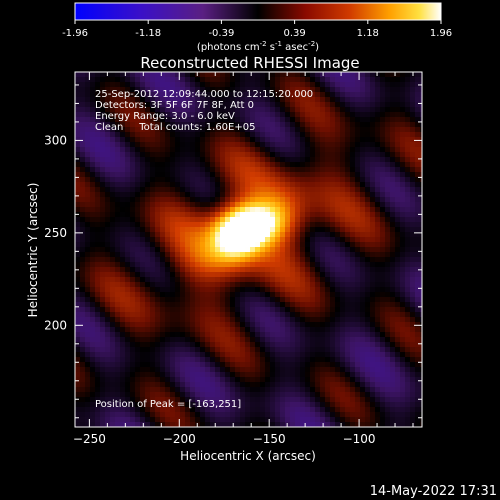 This screenshot has height=500, width=500. I want to click on colorbar-gradient, so click(258, 11).